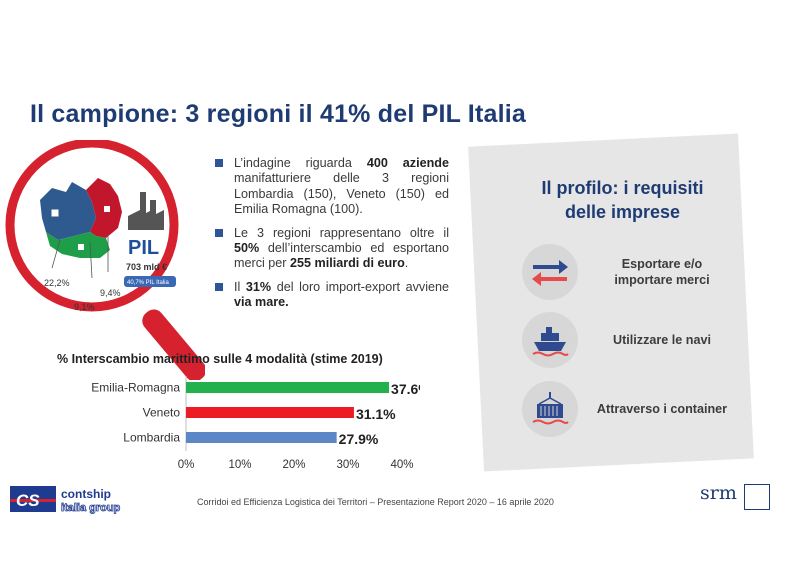  I want to click on contship-logo: CS contship italia group, so click(65, 500).